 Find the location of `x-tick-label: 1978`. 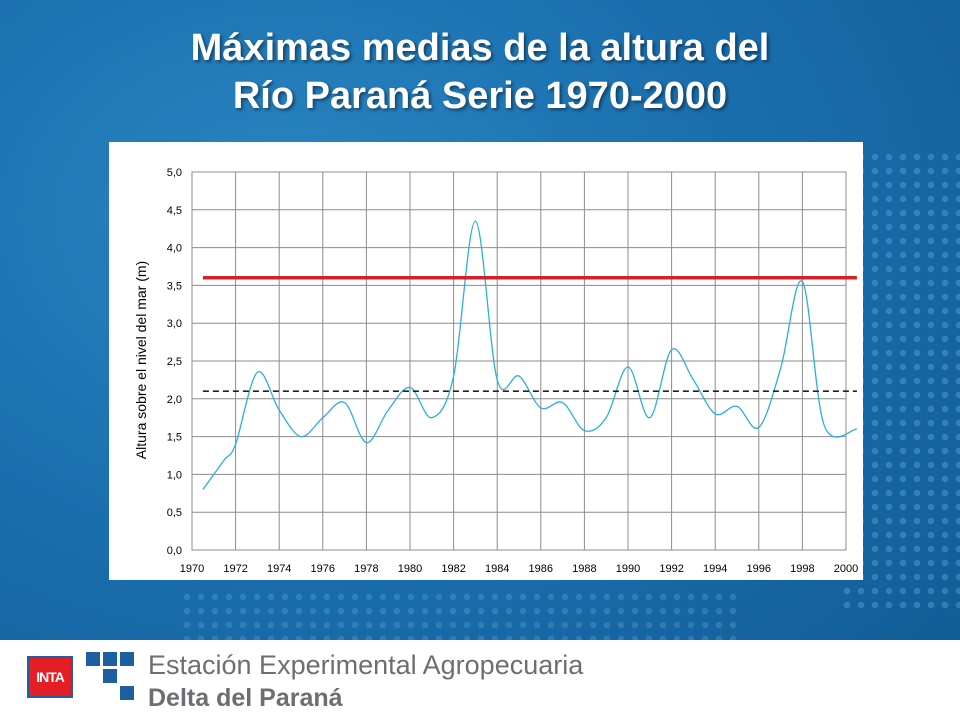

x-tick-label: 1978 is located at coordinates (366, 569).